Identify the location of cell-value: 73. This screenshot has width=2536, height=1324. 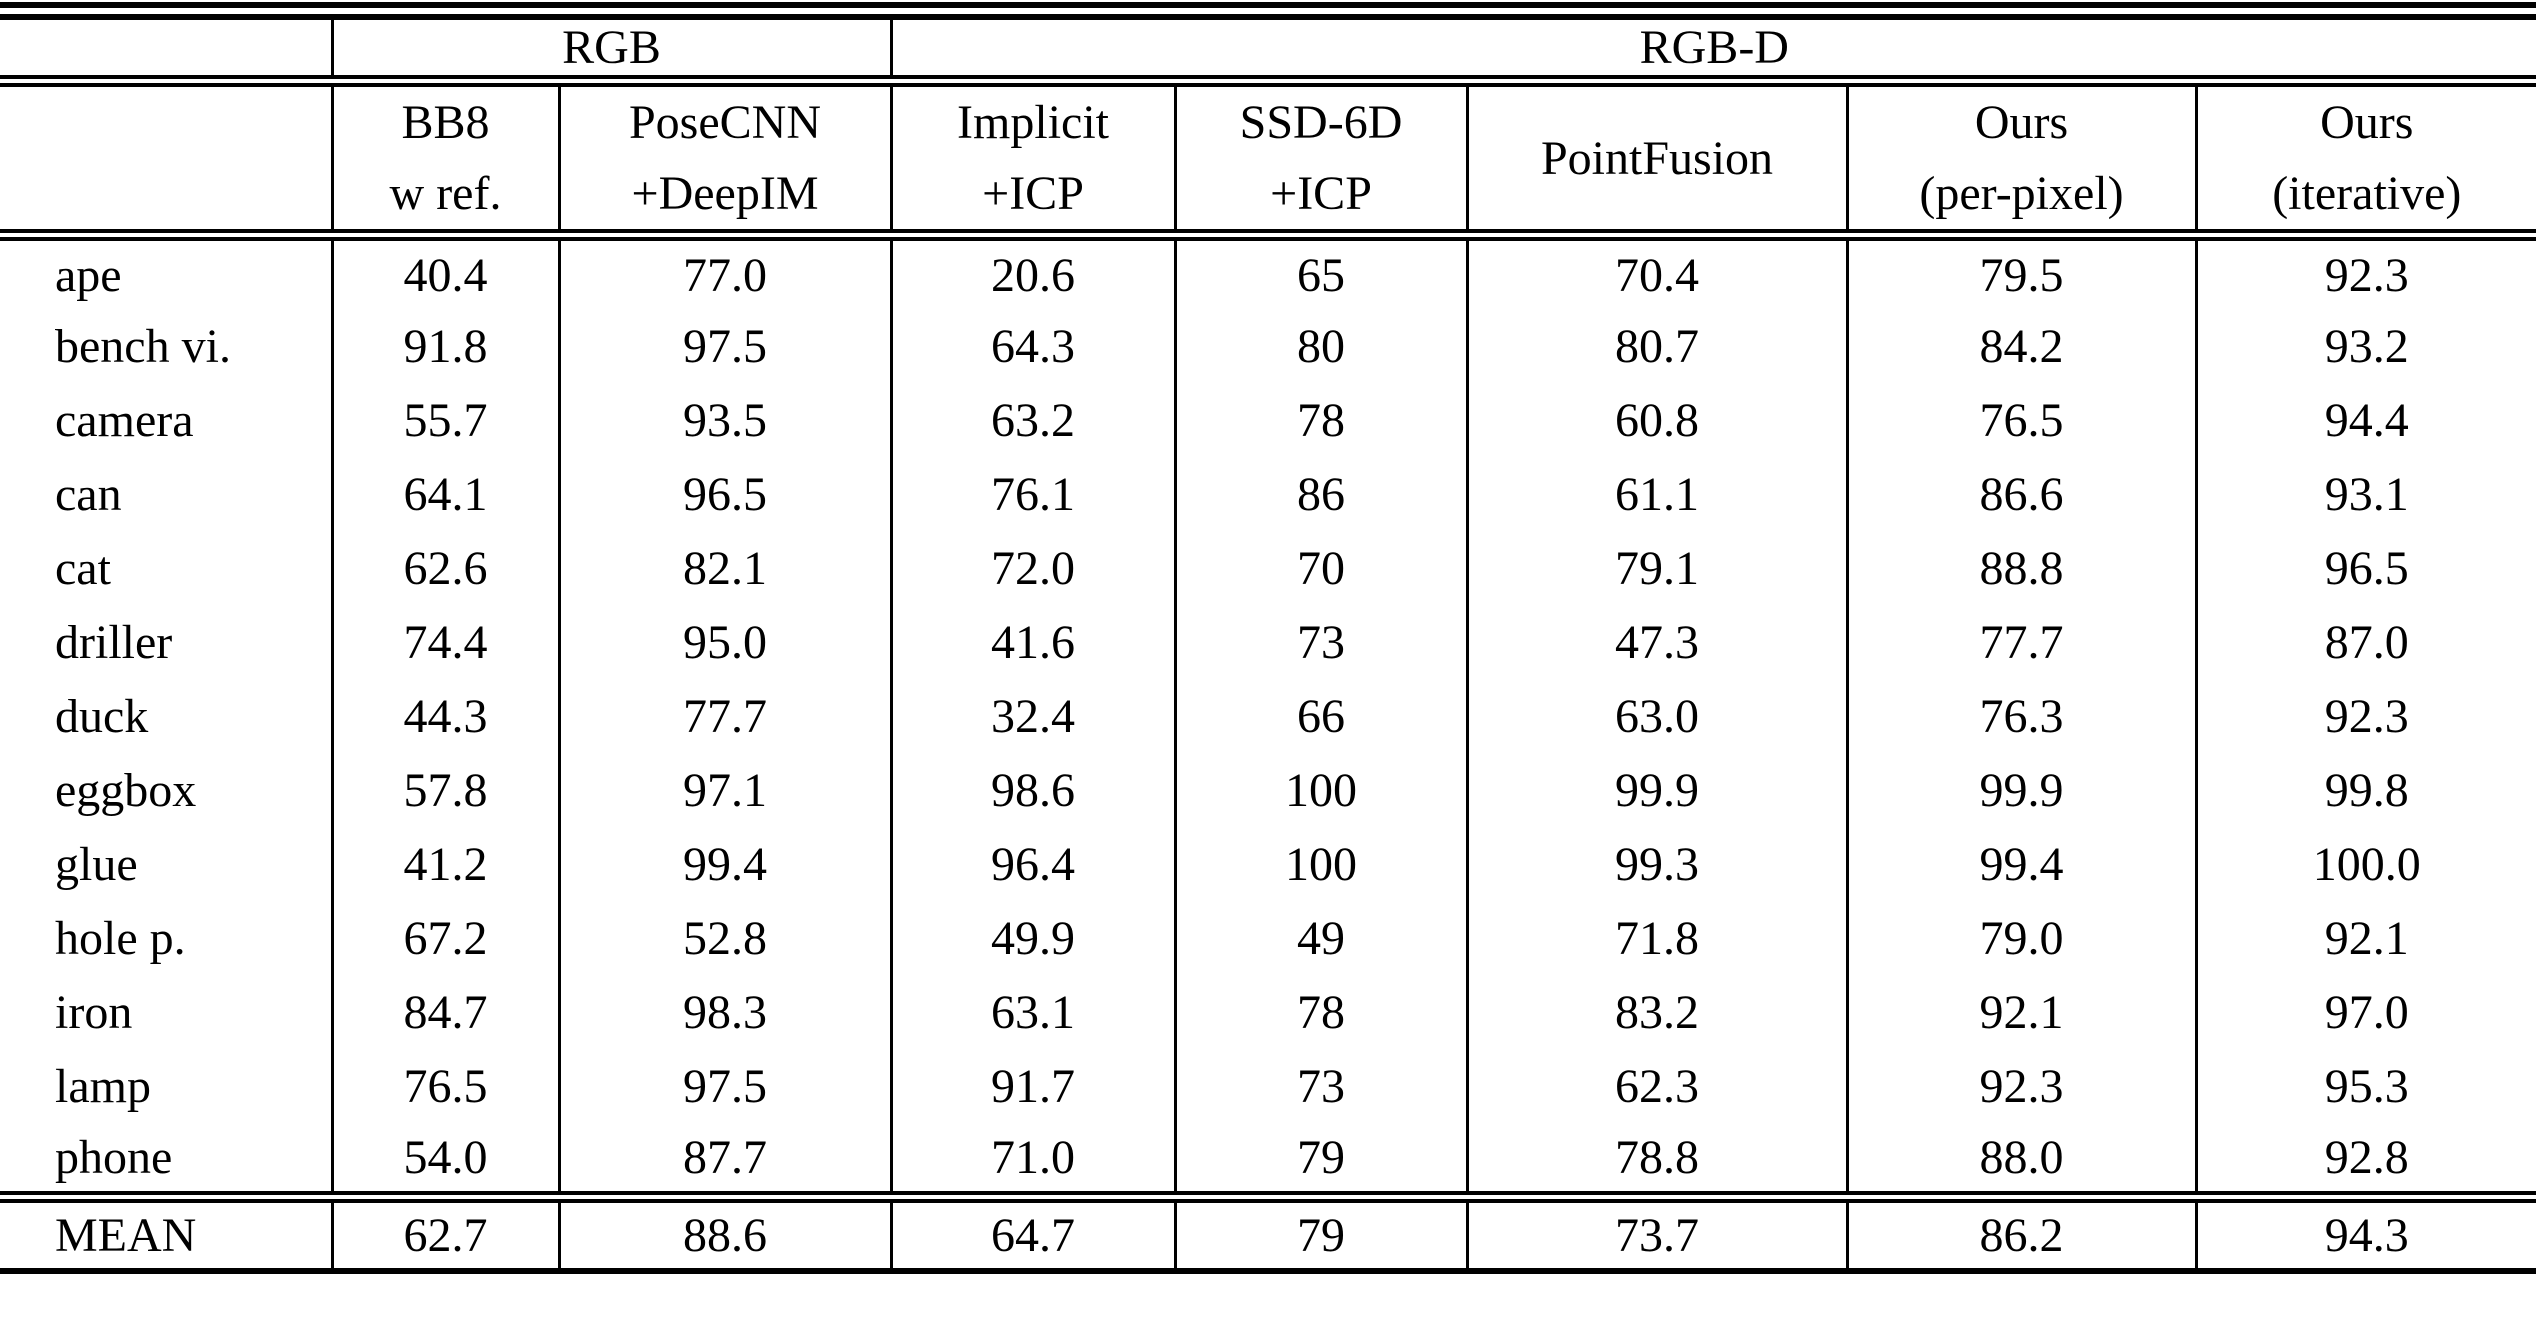
(1320, 1086).